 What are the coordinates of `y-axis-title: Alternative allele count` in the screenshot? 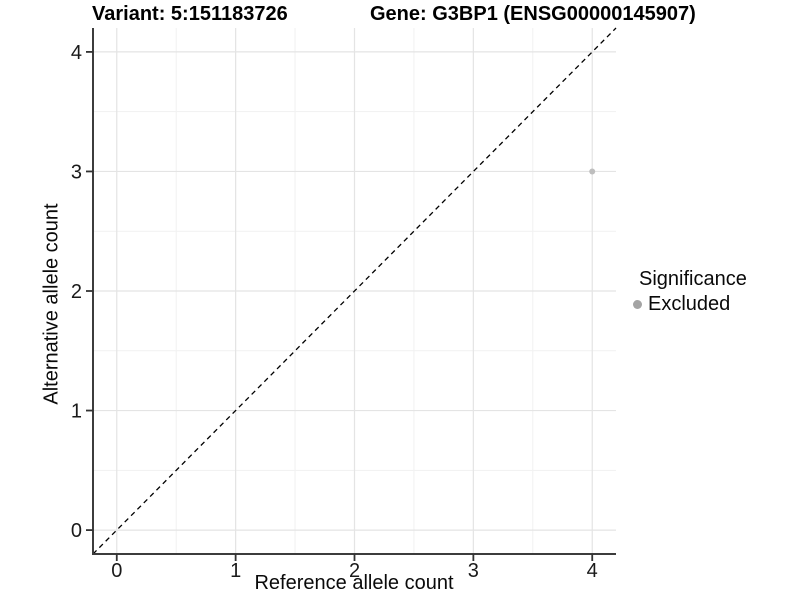 It's located at (51, 304).